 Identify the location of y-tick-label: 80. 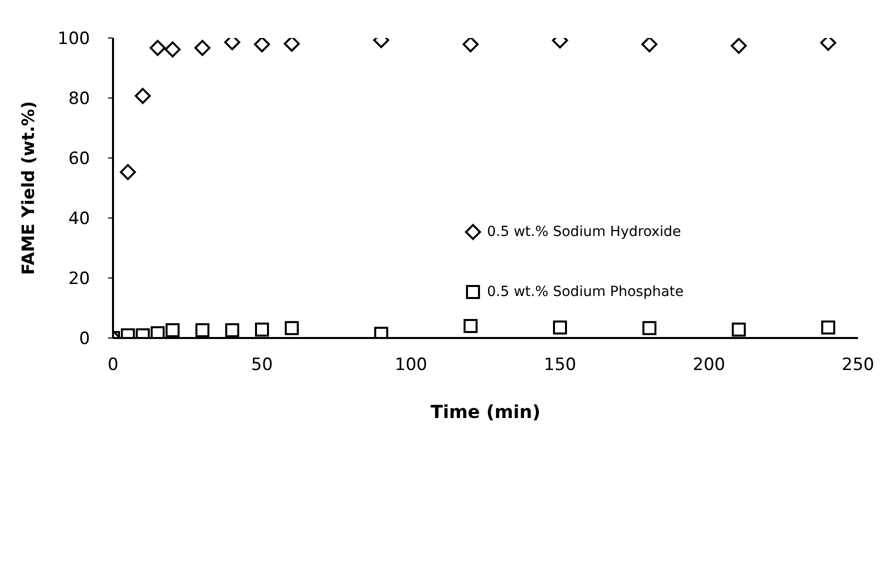
(79, 99).